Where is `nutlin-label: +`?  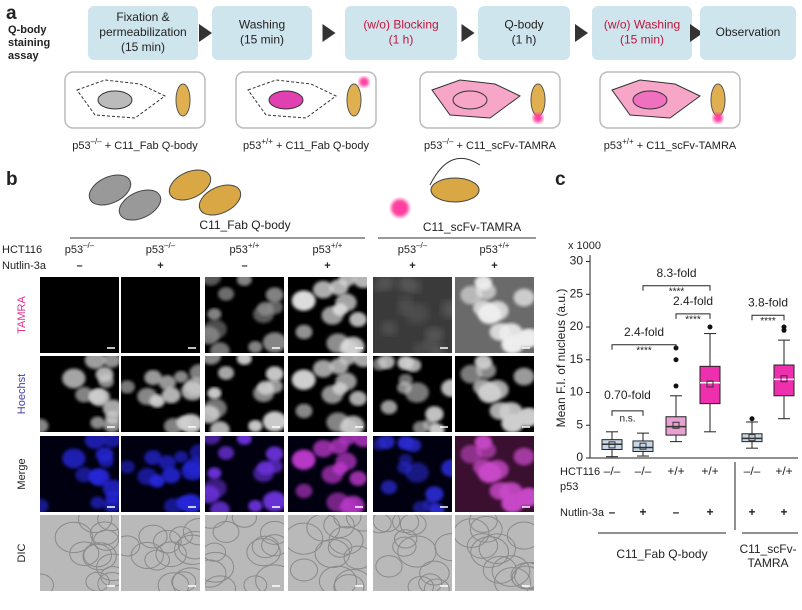
nutlin-label: + is located at coordinates (709, 512).